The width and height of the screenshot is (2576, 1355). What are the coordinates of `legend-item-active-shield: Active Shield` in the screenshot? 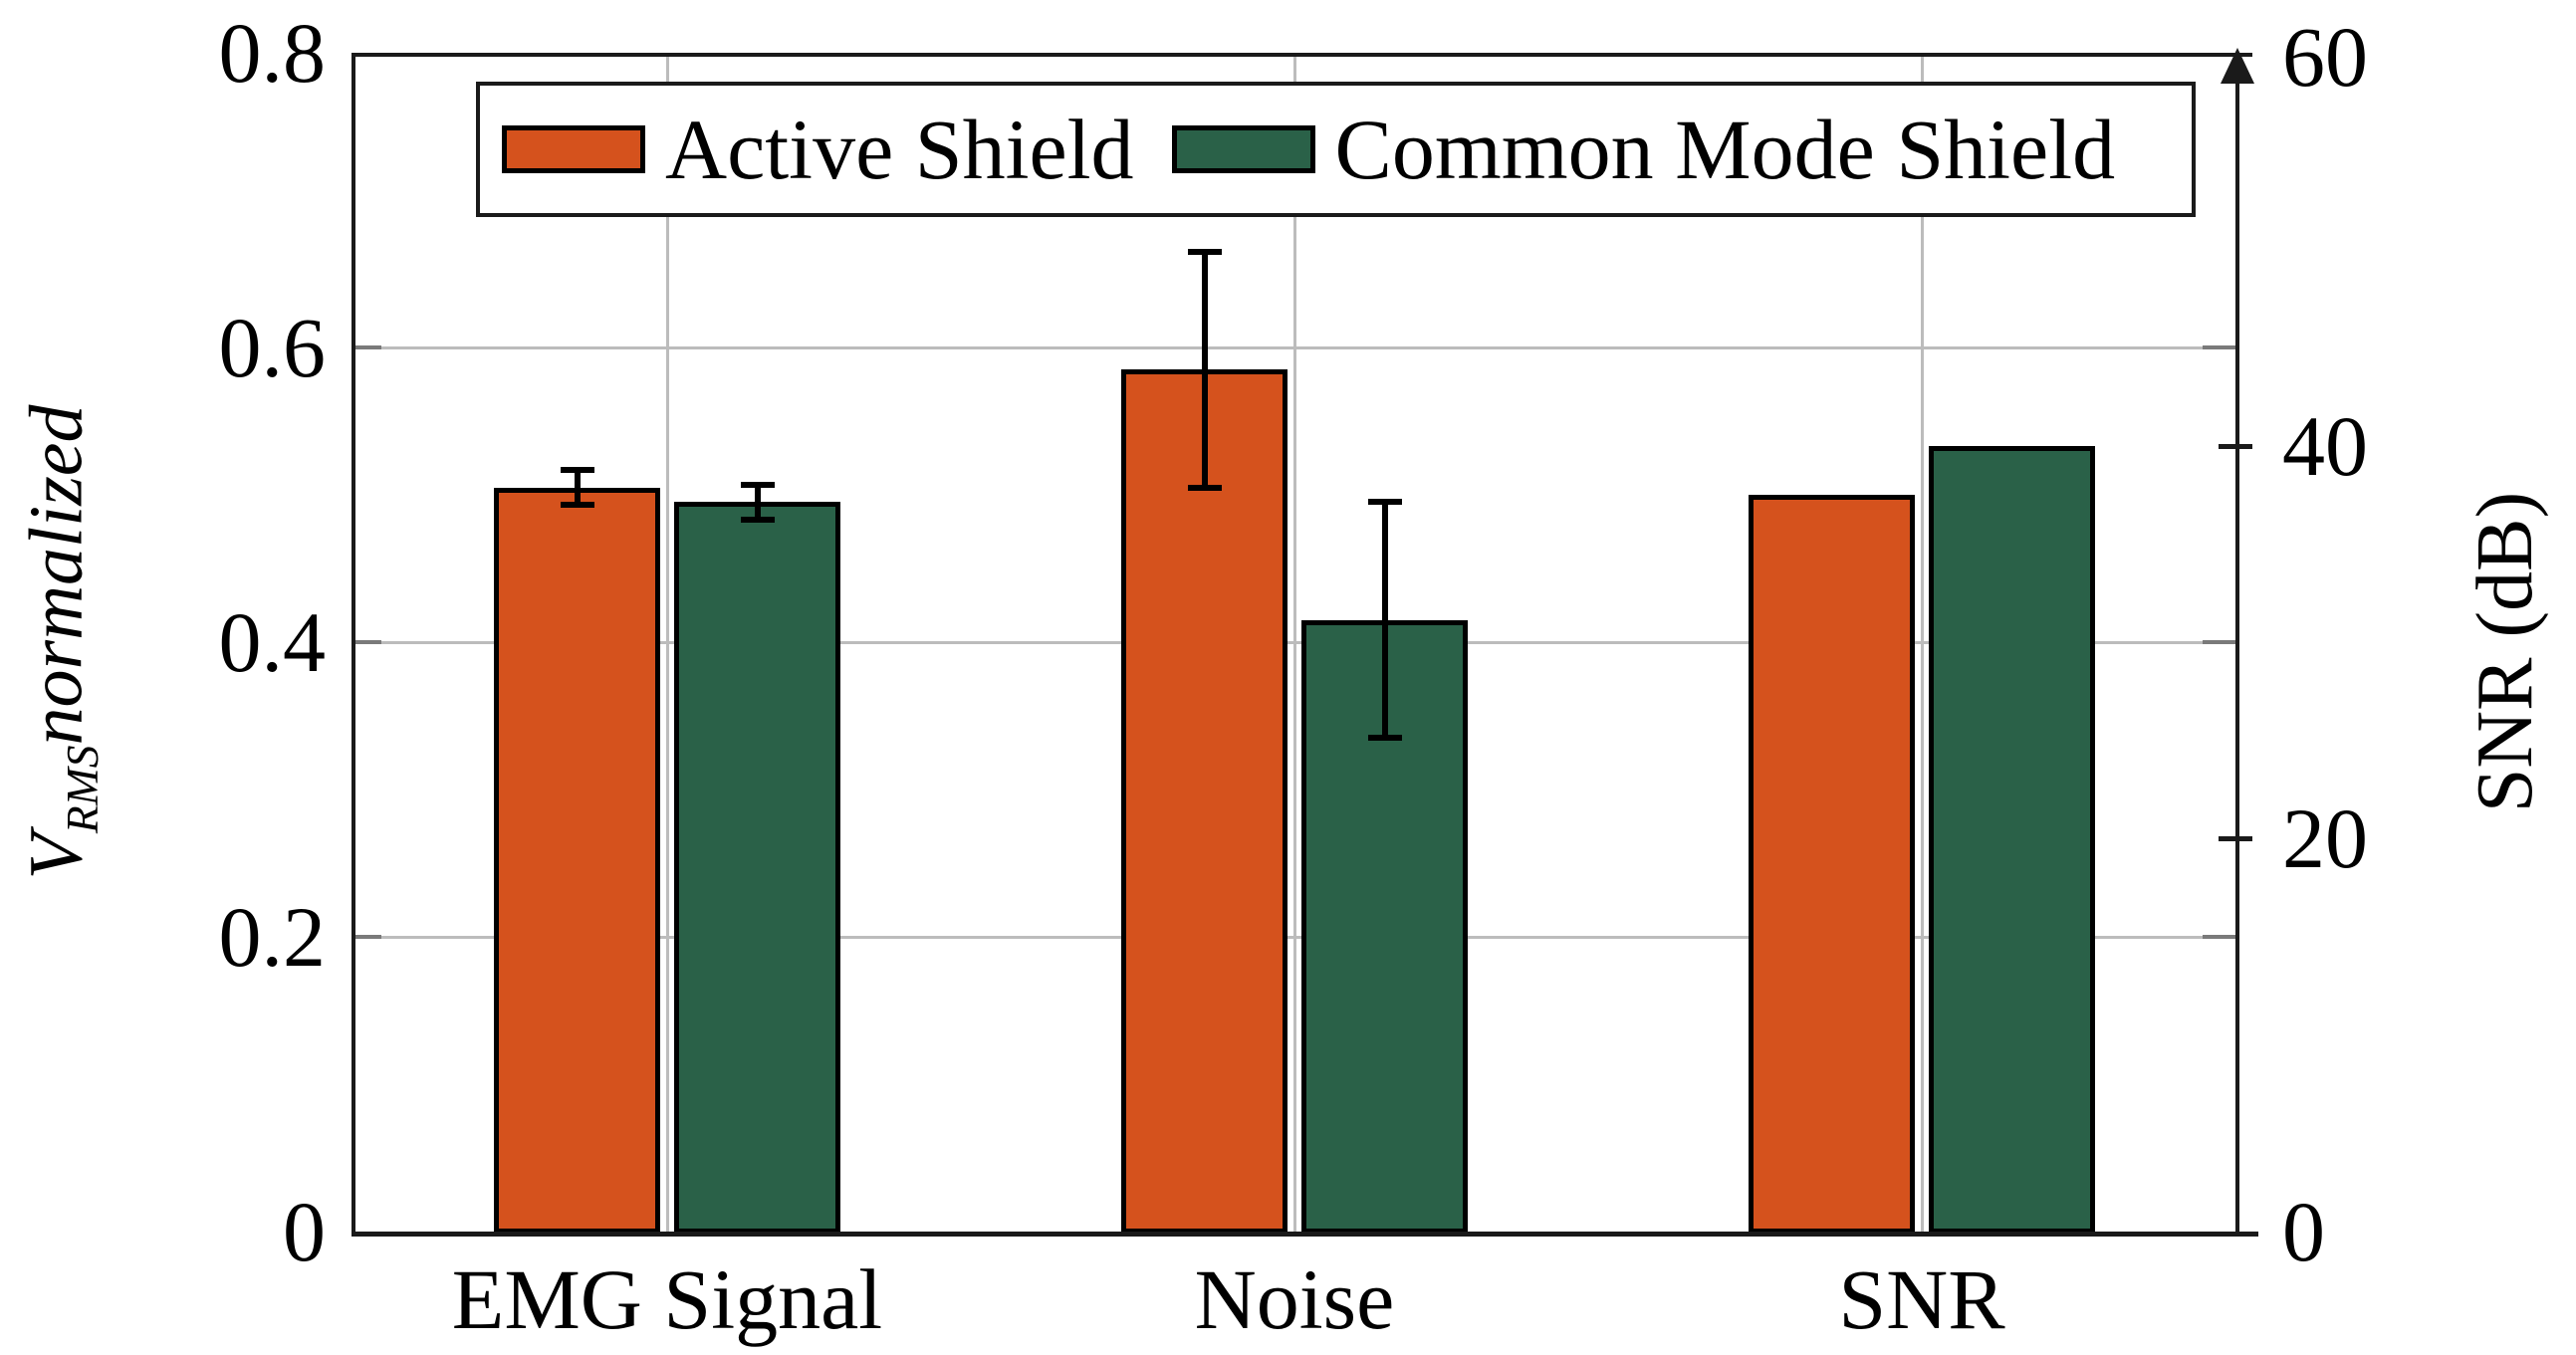 It's located at (818, 149).